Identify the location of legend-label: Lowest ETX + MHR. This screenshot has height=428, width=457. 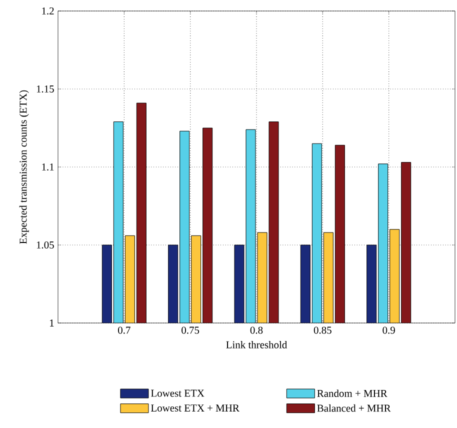
(195, 408).